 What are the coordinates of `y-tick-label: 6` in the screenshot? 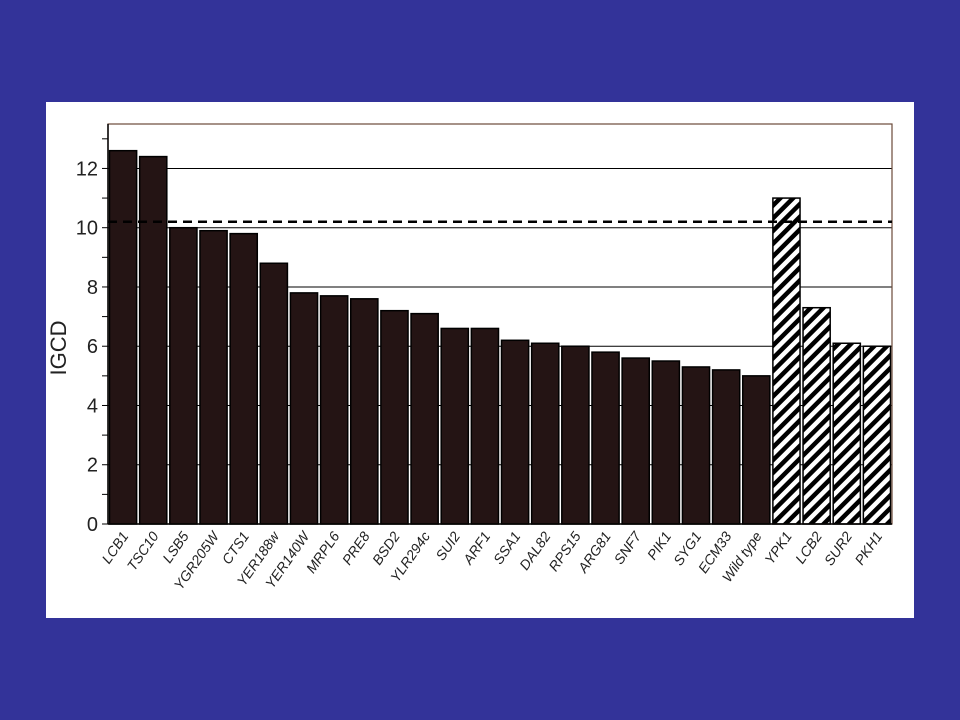 It's located at (92, 347).